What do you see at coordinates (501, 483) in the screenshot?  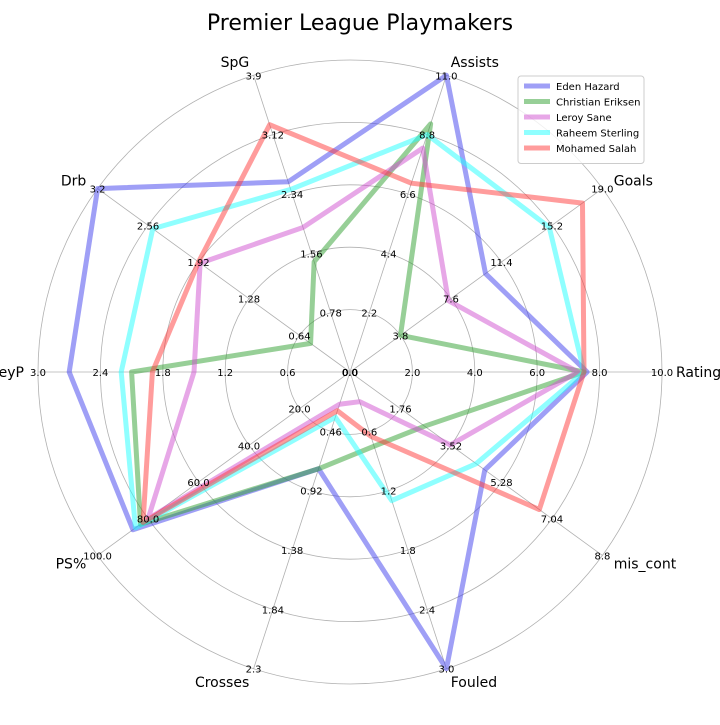 I see `tick-label-mis_cont-3: 5.28` at bounding box center [501, 483].